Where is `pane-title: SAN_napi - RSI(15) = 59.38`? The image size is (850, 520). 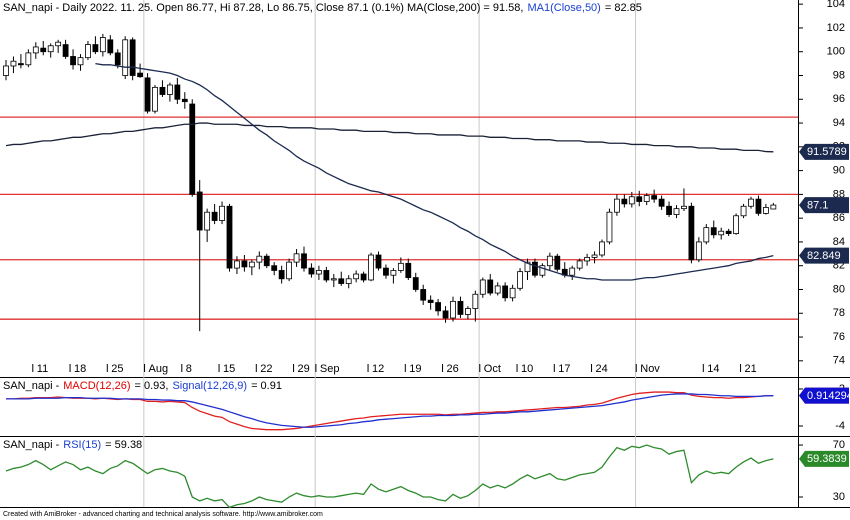
pane-title: SAN_napi - RSI(15) = 59.38 is located at coordinates (72, 445).